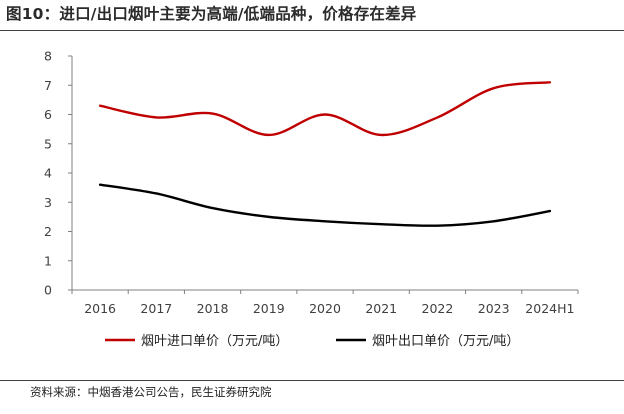  Describe the element at coordinates (312, 30) in the screenshot. I see `title-divider` at that location.